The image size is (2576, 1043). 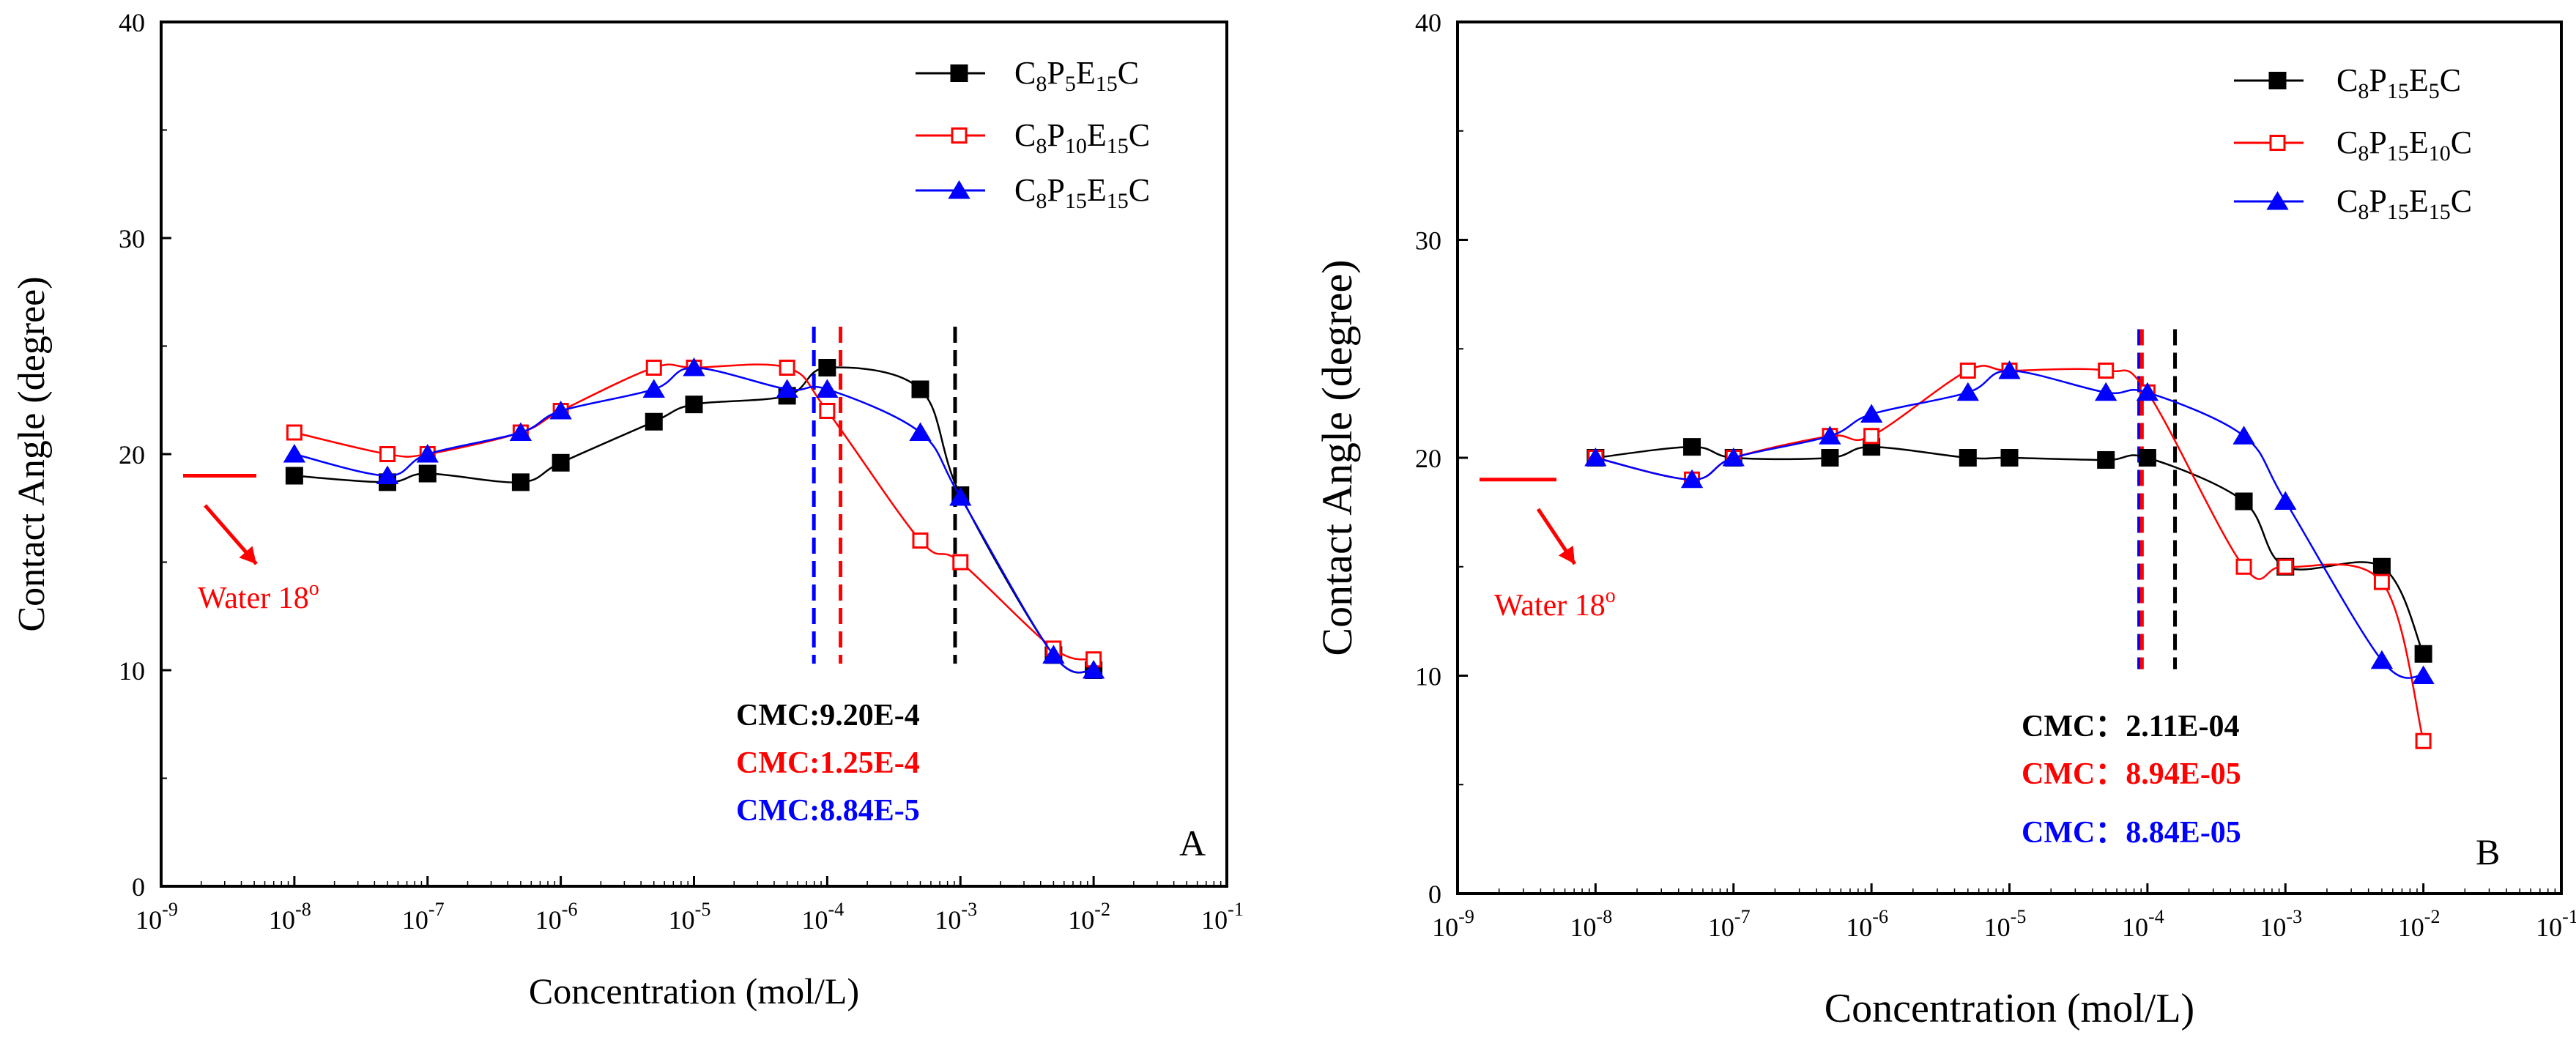 What do you see at coordinates (2009, 522) in the screenshot?
I see `series-C8P15E15C` at bounding box center [2009, 522].